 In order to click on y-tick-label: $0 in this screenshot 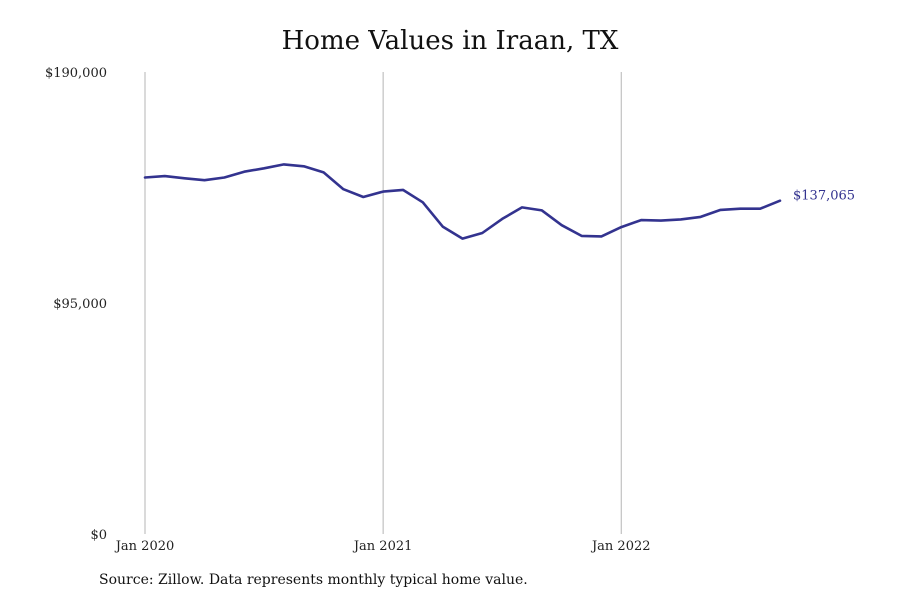, I will do `click(98, 535)`.